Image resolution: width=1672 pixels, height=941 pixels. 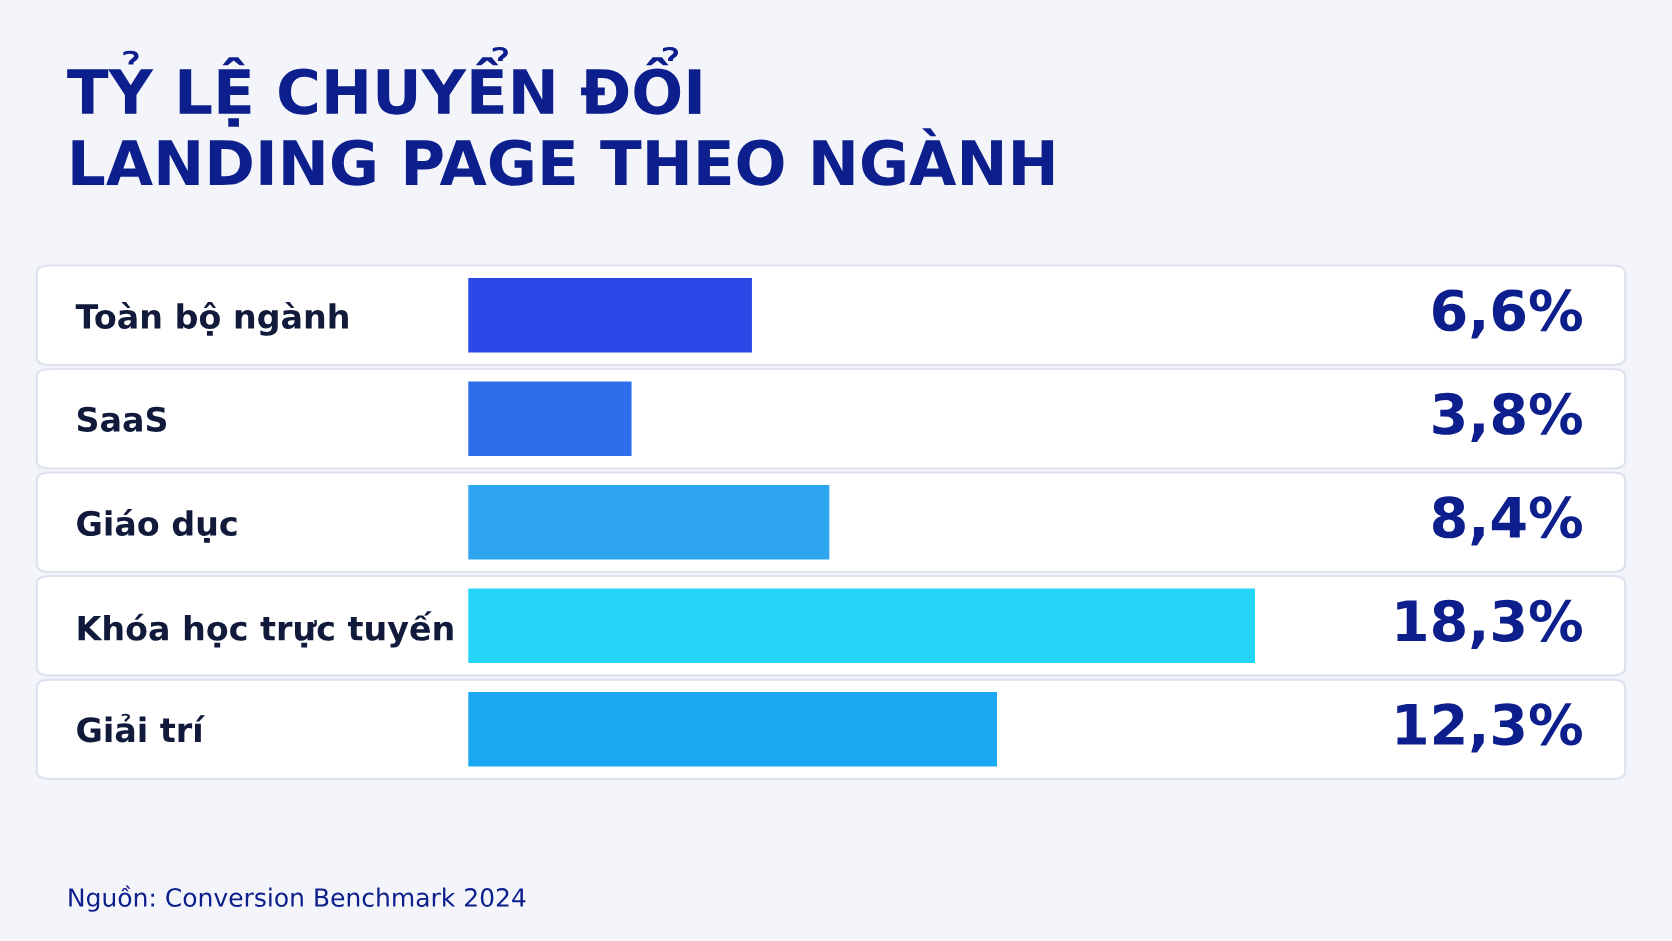 I want to click on y-tick-label: Giáo dục, so click(x=157, y=525).